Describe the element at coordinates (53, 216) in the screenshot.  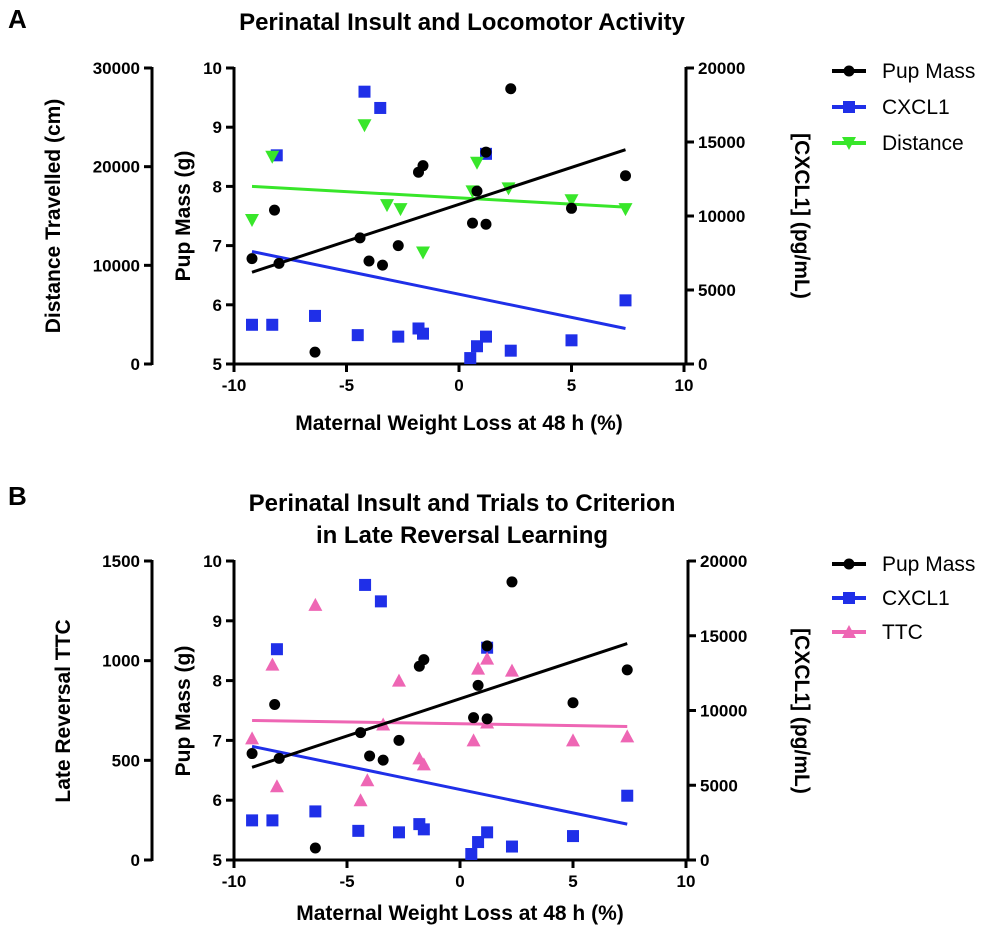
I see `outer-left-axis-title: Distance Travelled (cm)` at that location.